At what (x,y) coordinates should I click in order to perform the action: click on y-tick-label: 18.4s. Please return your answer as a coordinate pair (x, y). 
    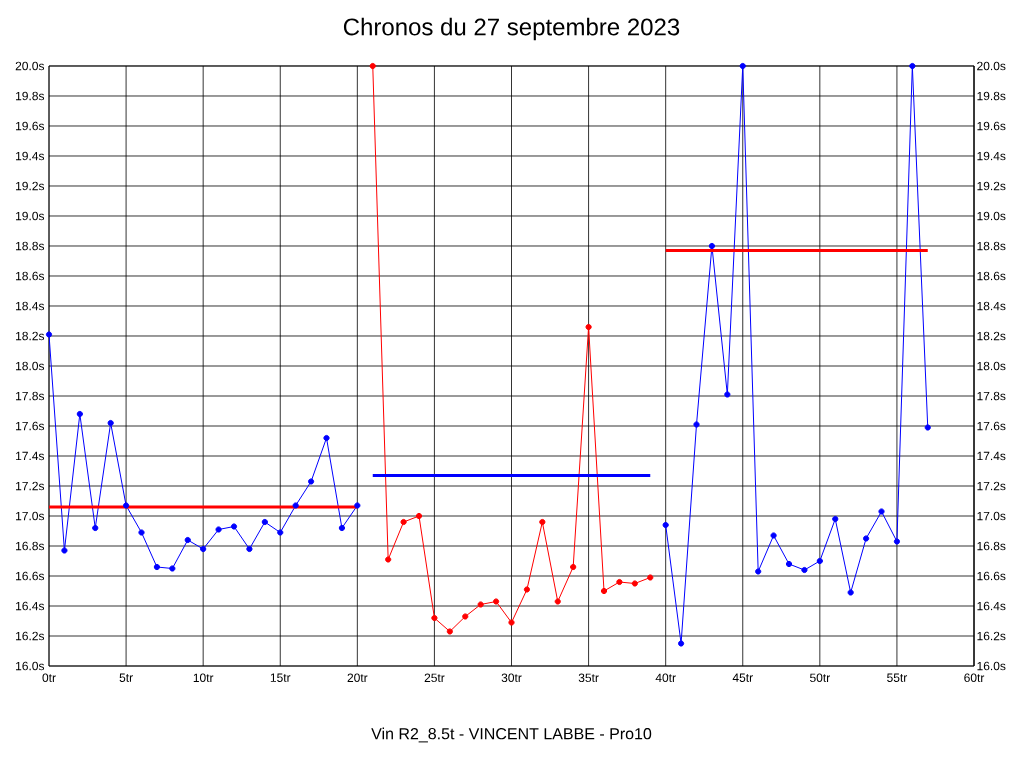
    Looking at the image, I should click on (30, 306).